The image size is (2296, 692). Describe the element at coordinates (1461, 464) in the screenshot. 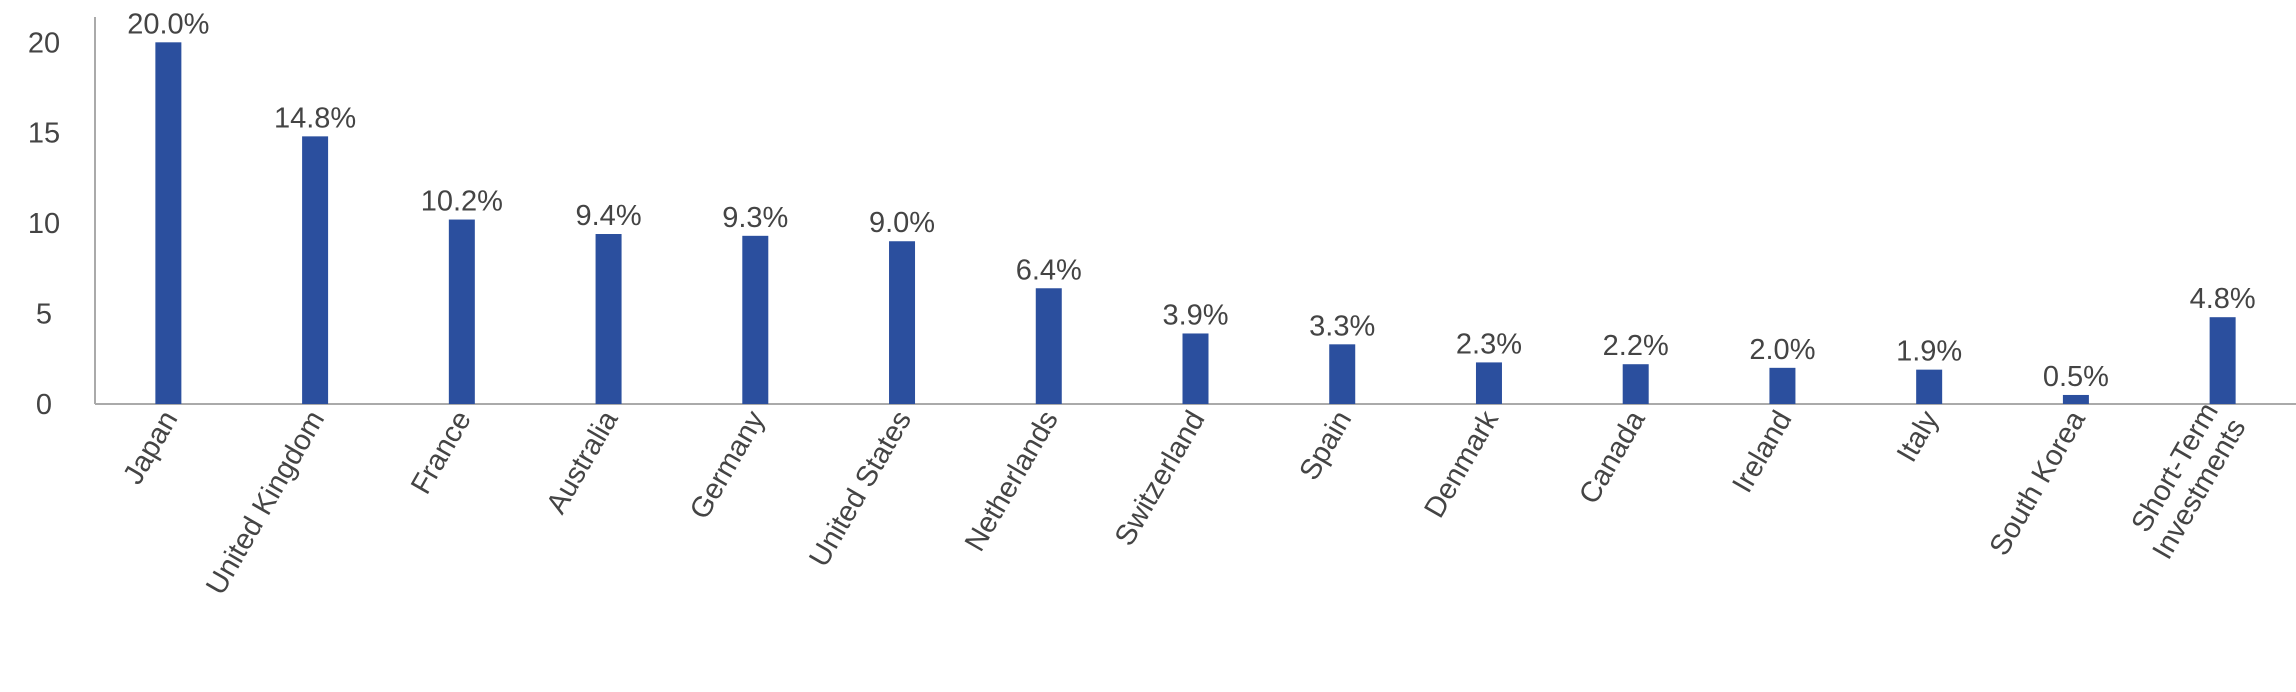

I see `x-tick-label: Denmark` at that location.